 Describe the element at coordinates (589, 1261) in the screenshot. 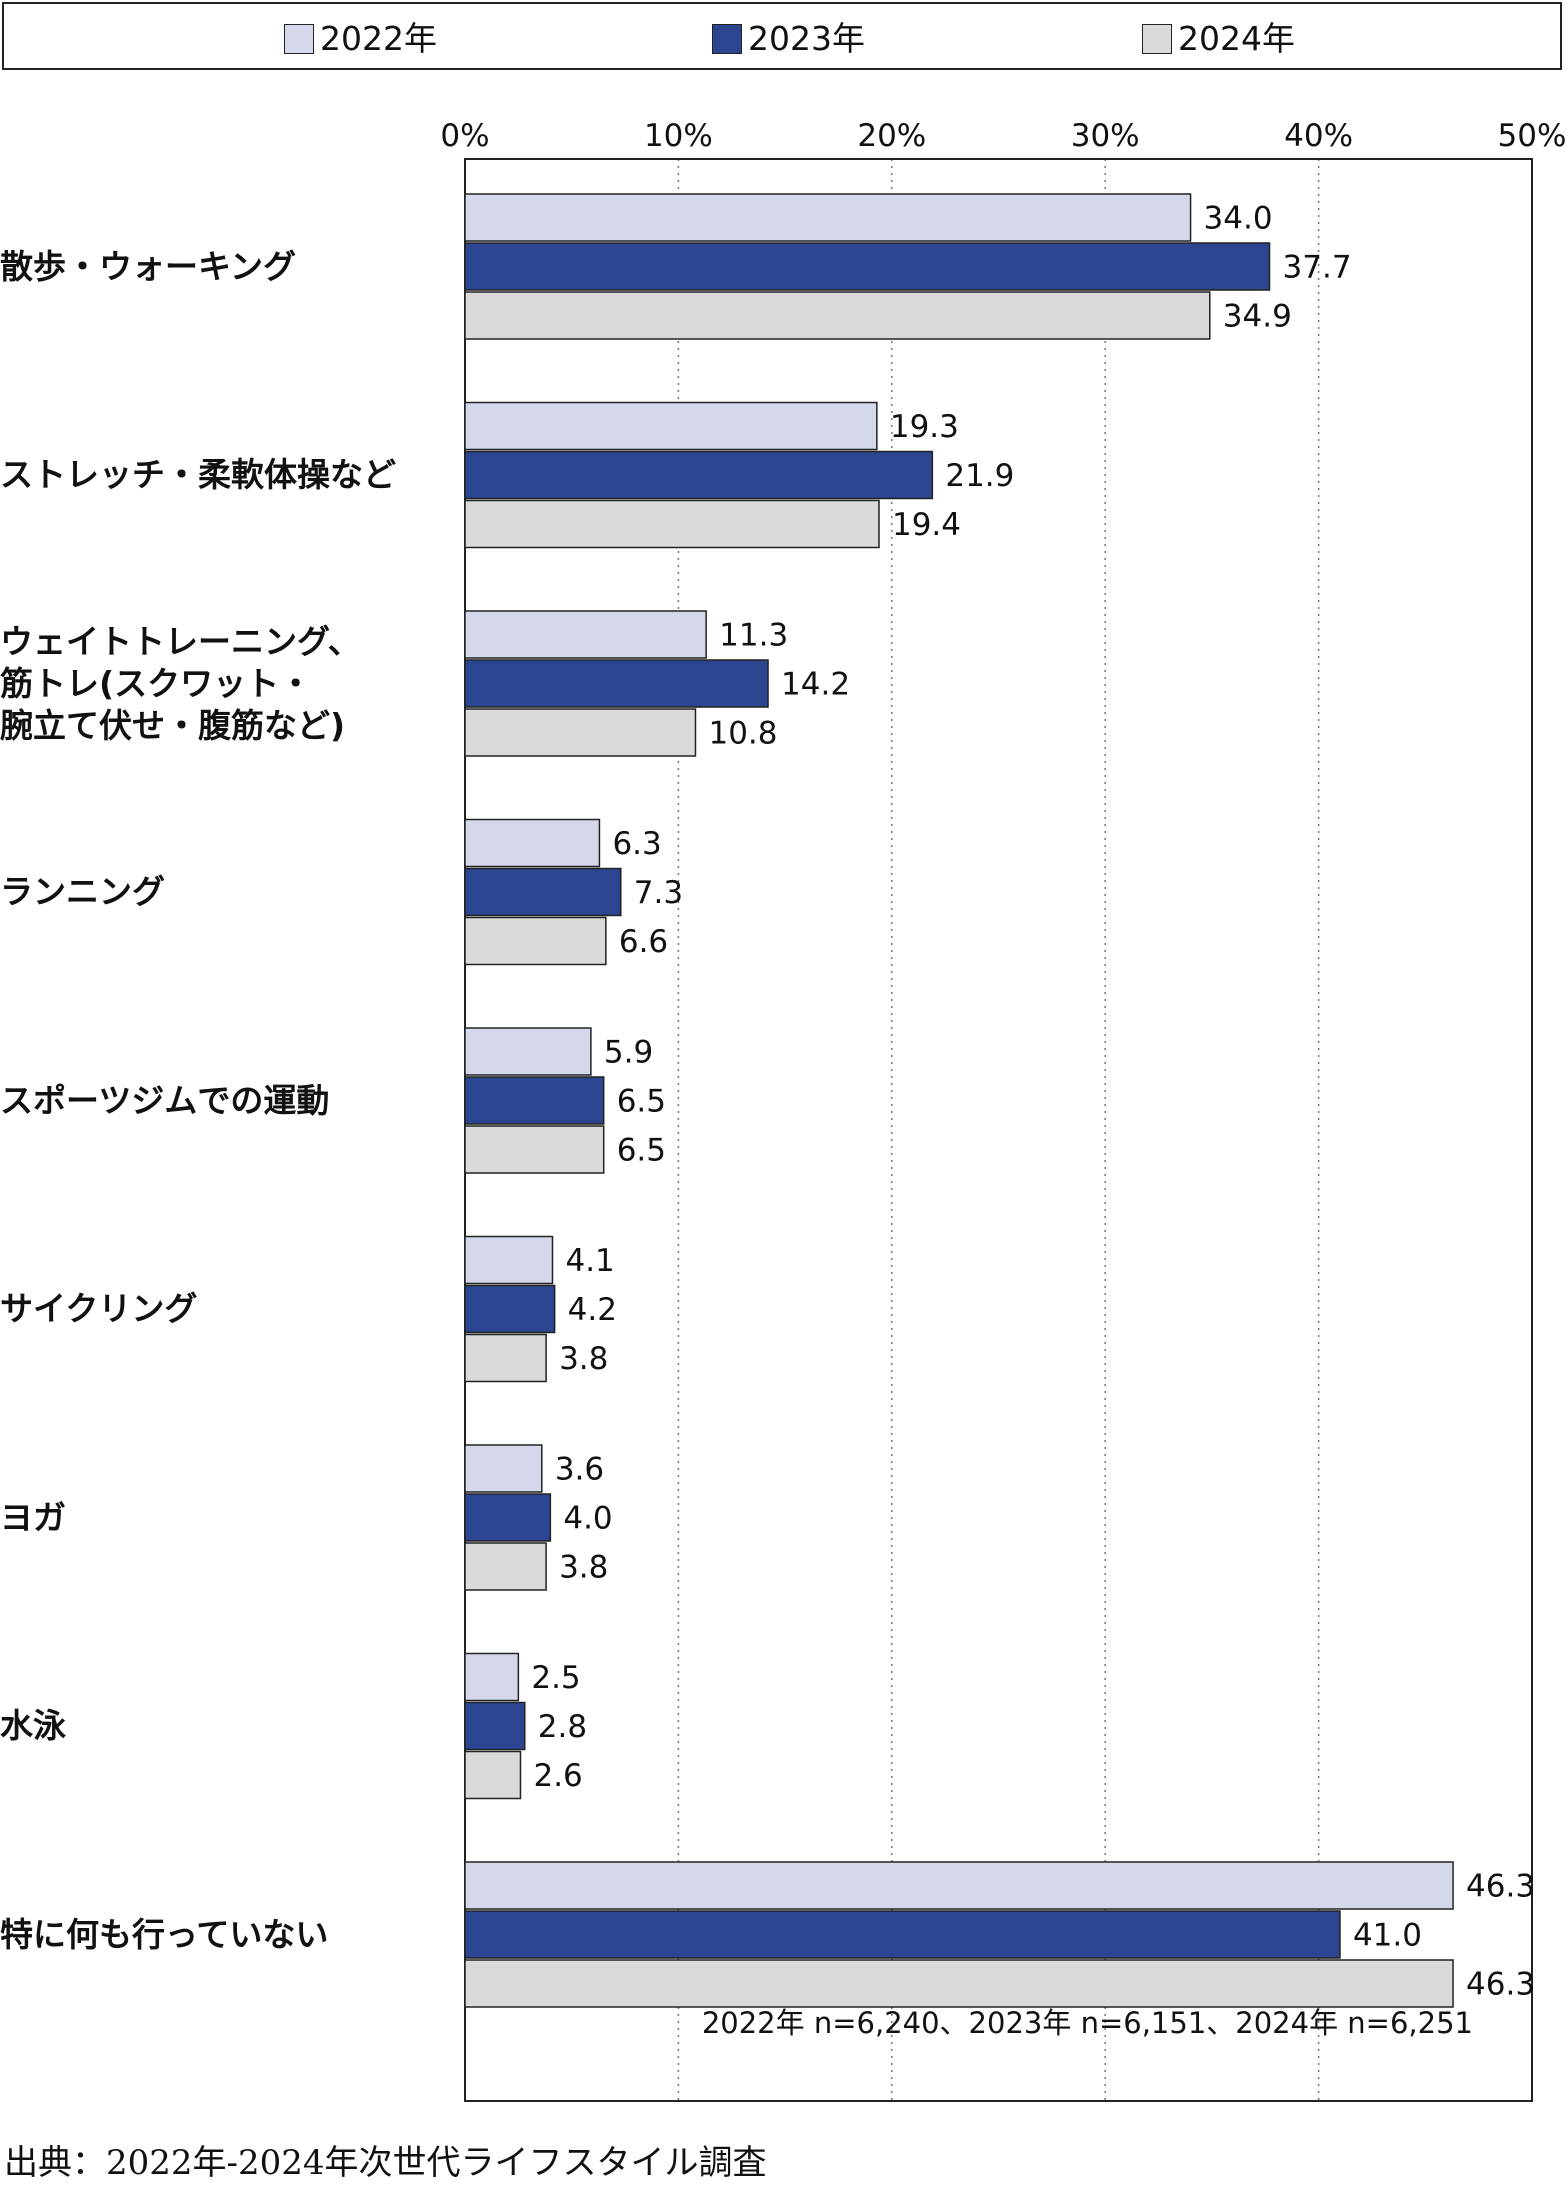

I see `value-label: 4.1` at that location.